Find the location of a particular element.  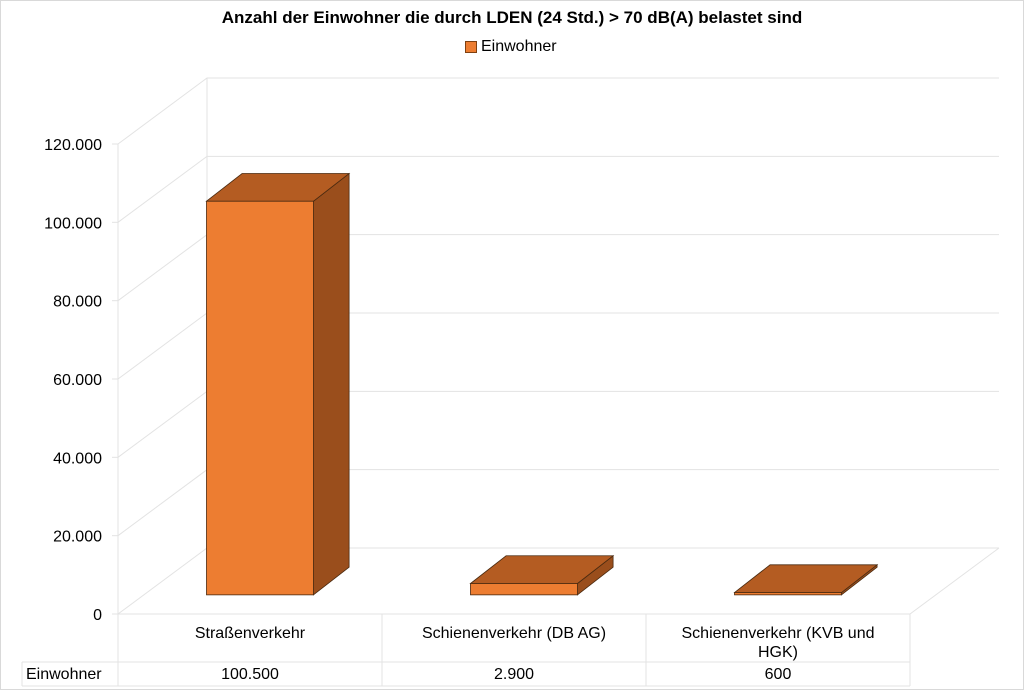

legend: Einwohner is located at coordinates (511, 47).